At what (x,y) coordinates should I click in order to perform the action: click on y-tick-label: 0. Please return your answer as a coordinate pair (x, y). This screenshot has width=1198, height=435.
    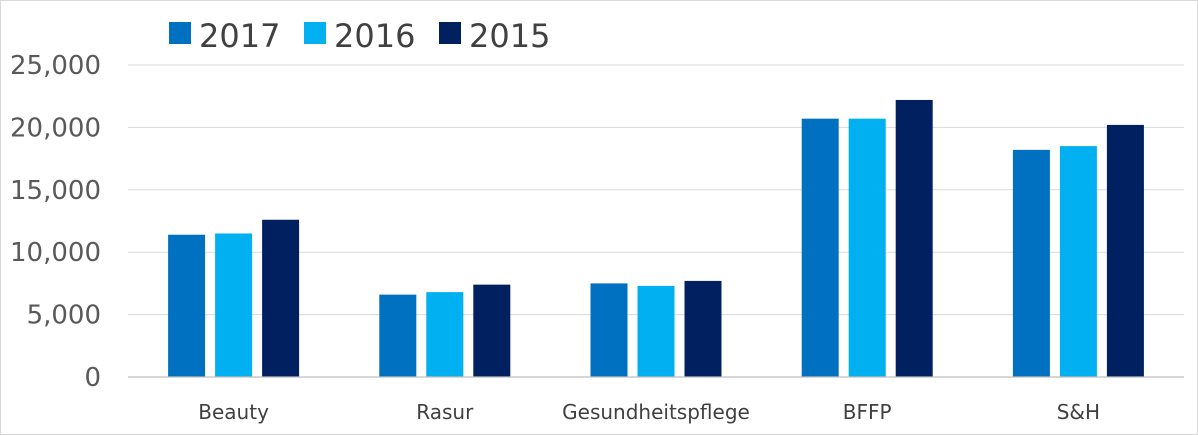
    Looking at the image, I should click on (92, 378).